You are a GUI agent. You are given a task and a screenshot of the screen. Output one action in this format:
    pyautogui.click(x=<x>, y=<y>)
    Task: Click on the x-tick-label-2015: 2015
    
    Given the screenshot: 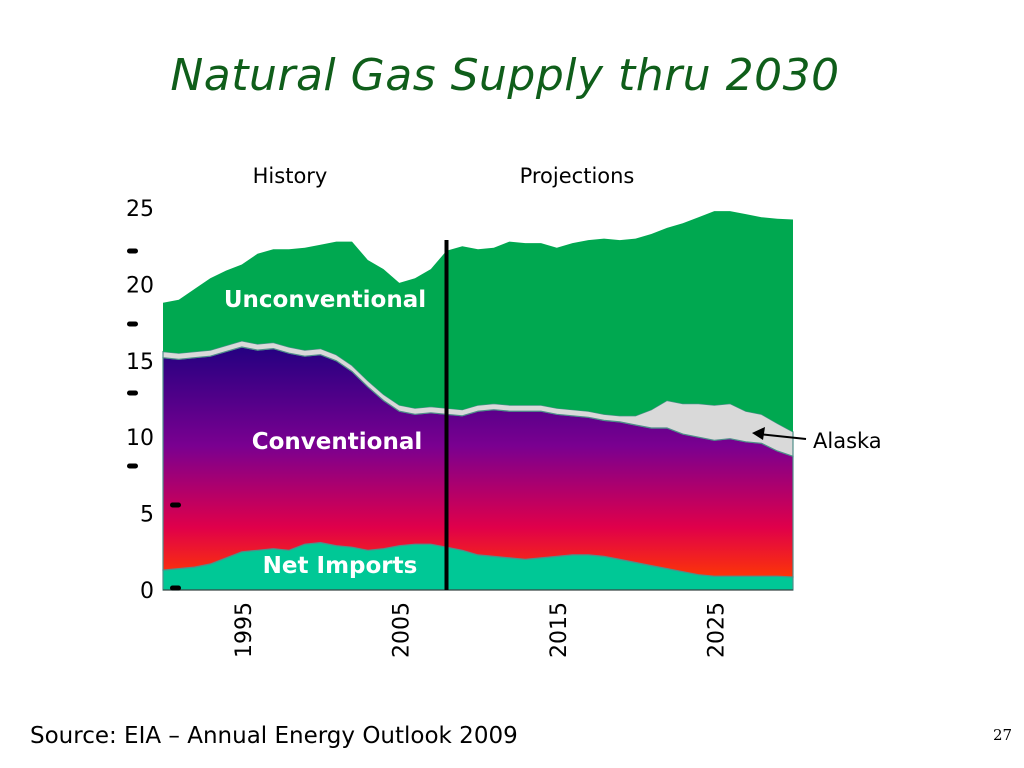 What is the action you would take?
    pyautogui.click(x=559, y=630)
    